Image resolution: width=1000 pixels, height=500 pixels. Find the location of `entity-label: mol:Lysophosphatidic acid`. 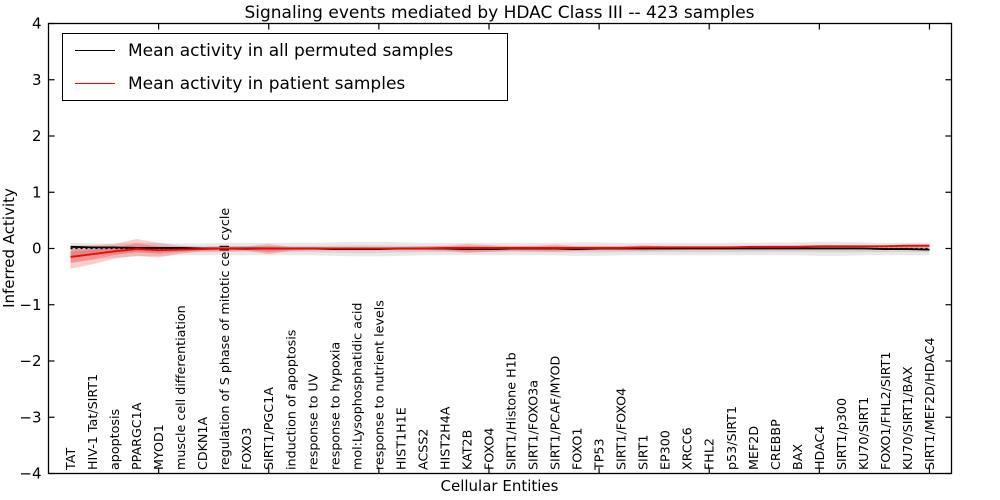

entity-label: mol:Lysophosphatidic acid is located at coordinates (356, 386).